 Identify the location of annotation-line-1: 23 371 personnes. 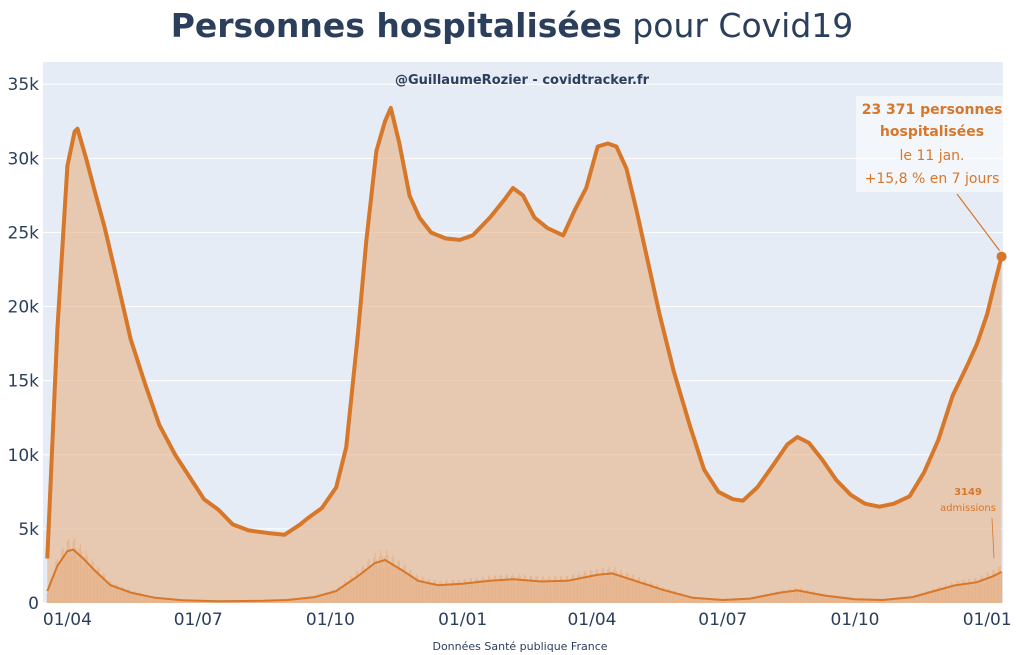
(932, 110).